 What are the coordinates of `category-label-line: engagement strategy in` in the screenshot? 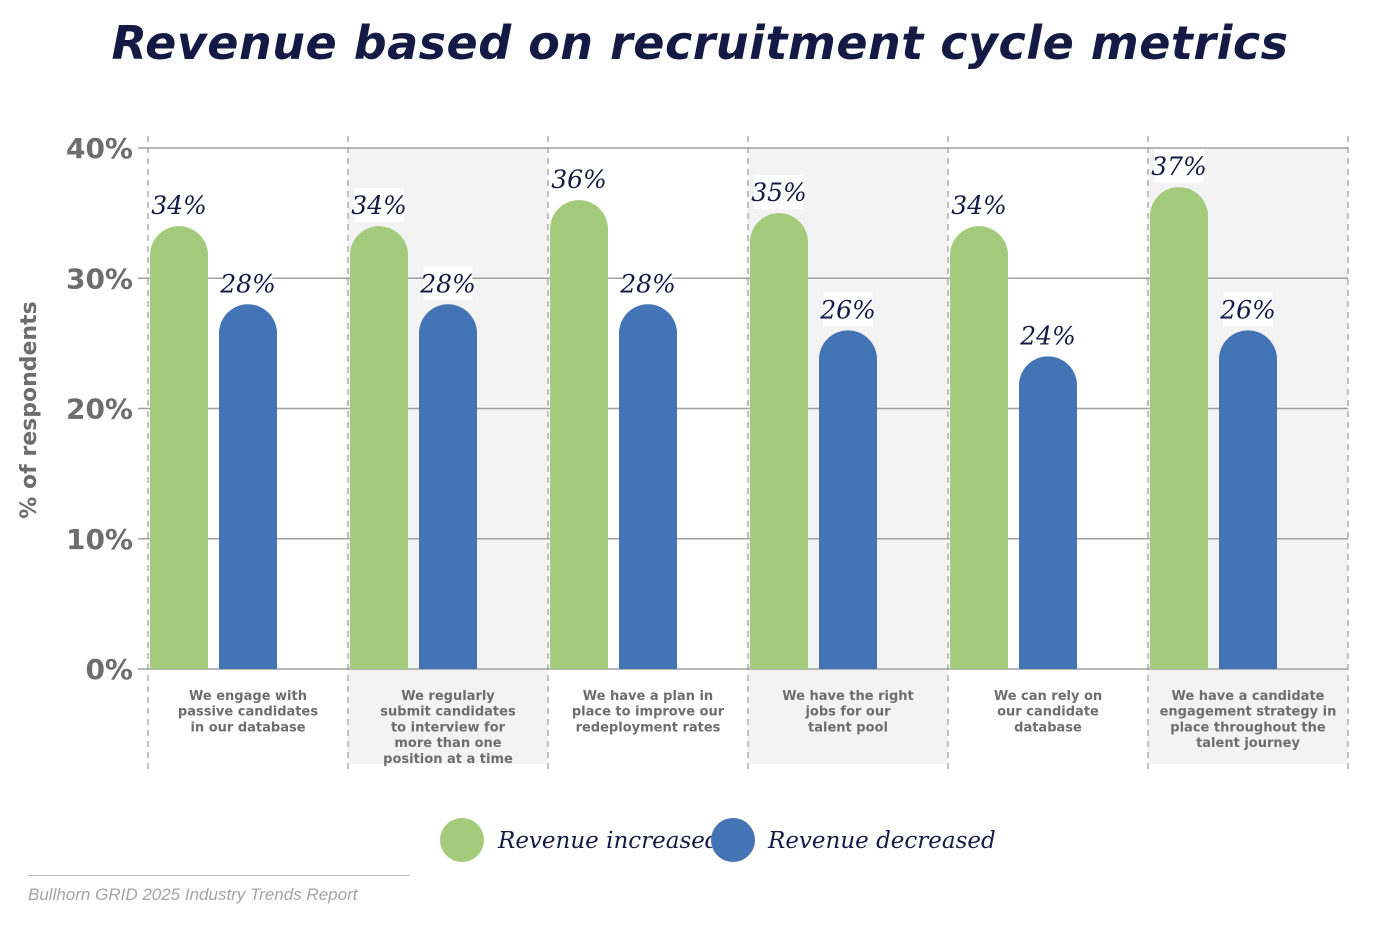 It's located at (1248, 712).